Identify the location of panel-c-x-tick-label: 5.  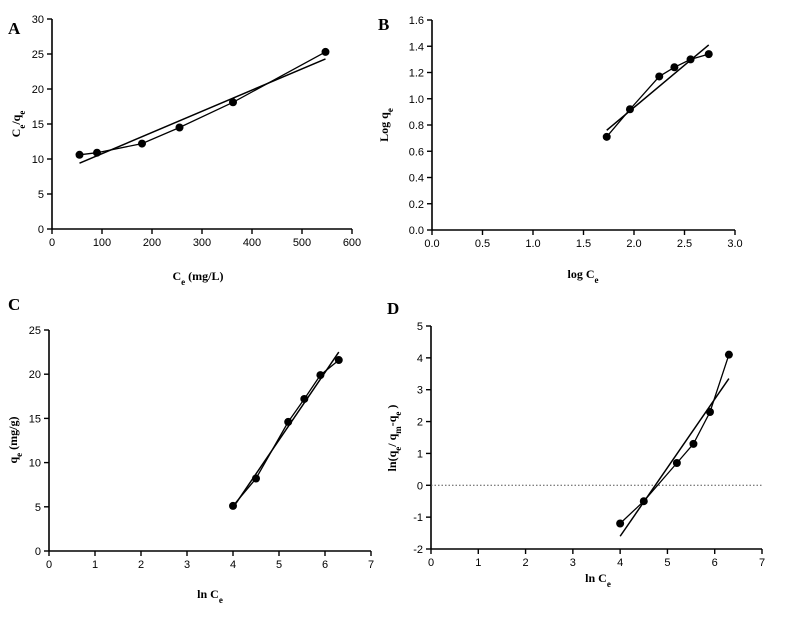
(279, 565).